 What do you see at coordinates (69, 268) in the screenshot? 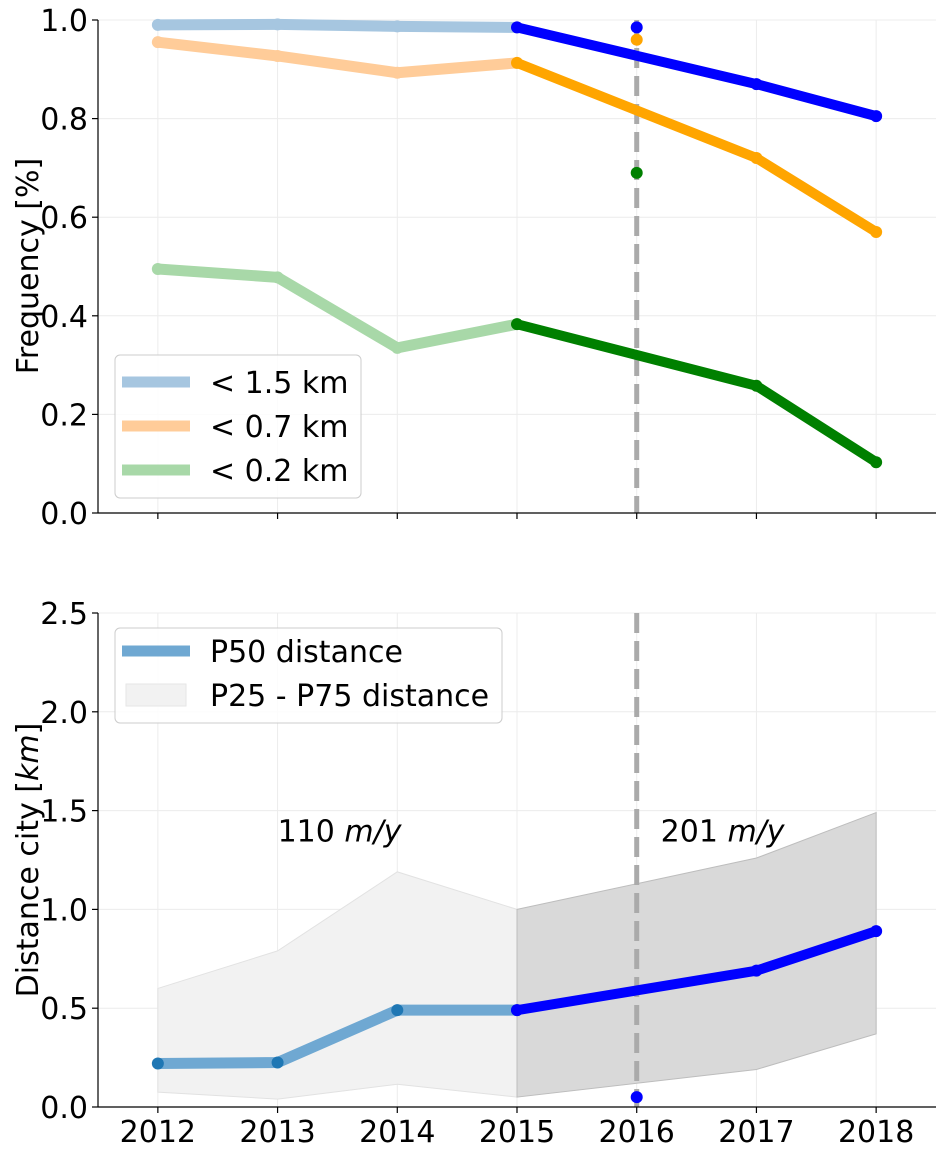
I see `frequency-y-ticks: 0.0 0.2 0.4 0.6 0.8 1.0` at bounding box center [69, 268].